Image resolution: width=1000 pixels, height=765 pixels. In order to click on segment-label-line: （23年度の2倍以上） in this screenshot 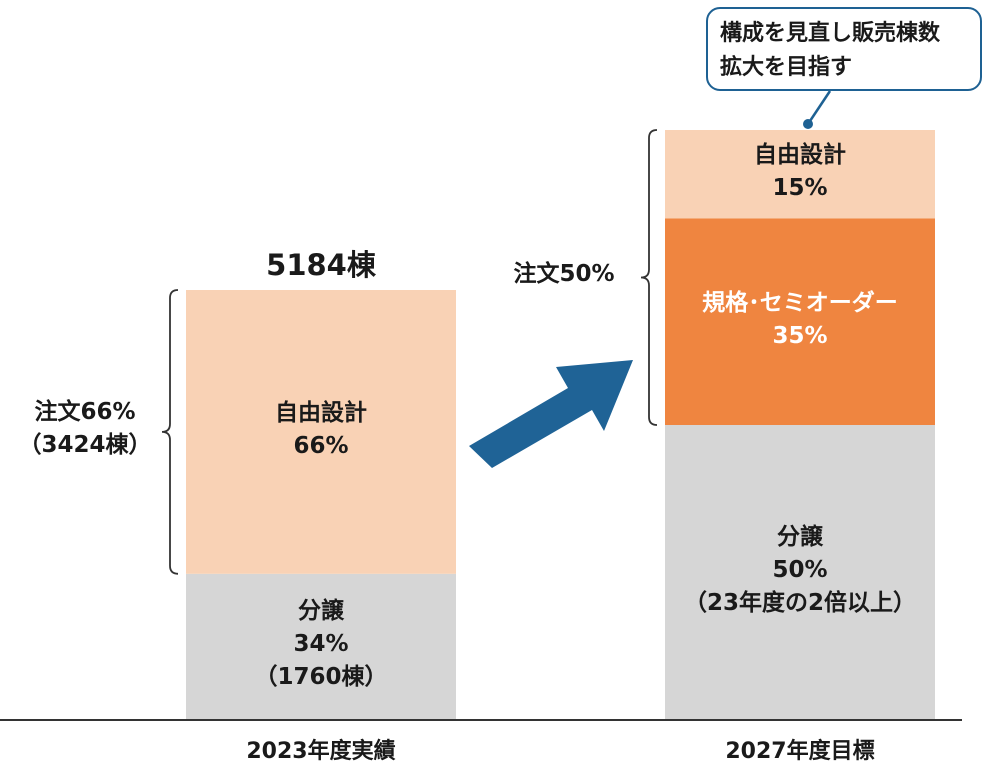, I will do `click(799, 603)`.